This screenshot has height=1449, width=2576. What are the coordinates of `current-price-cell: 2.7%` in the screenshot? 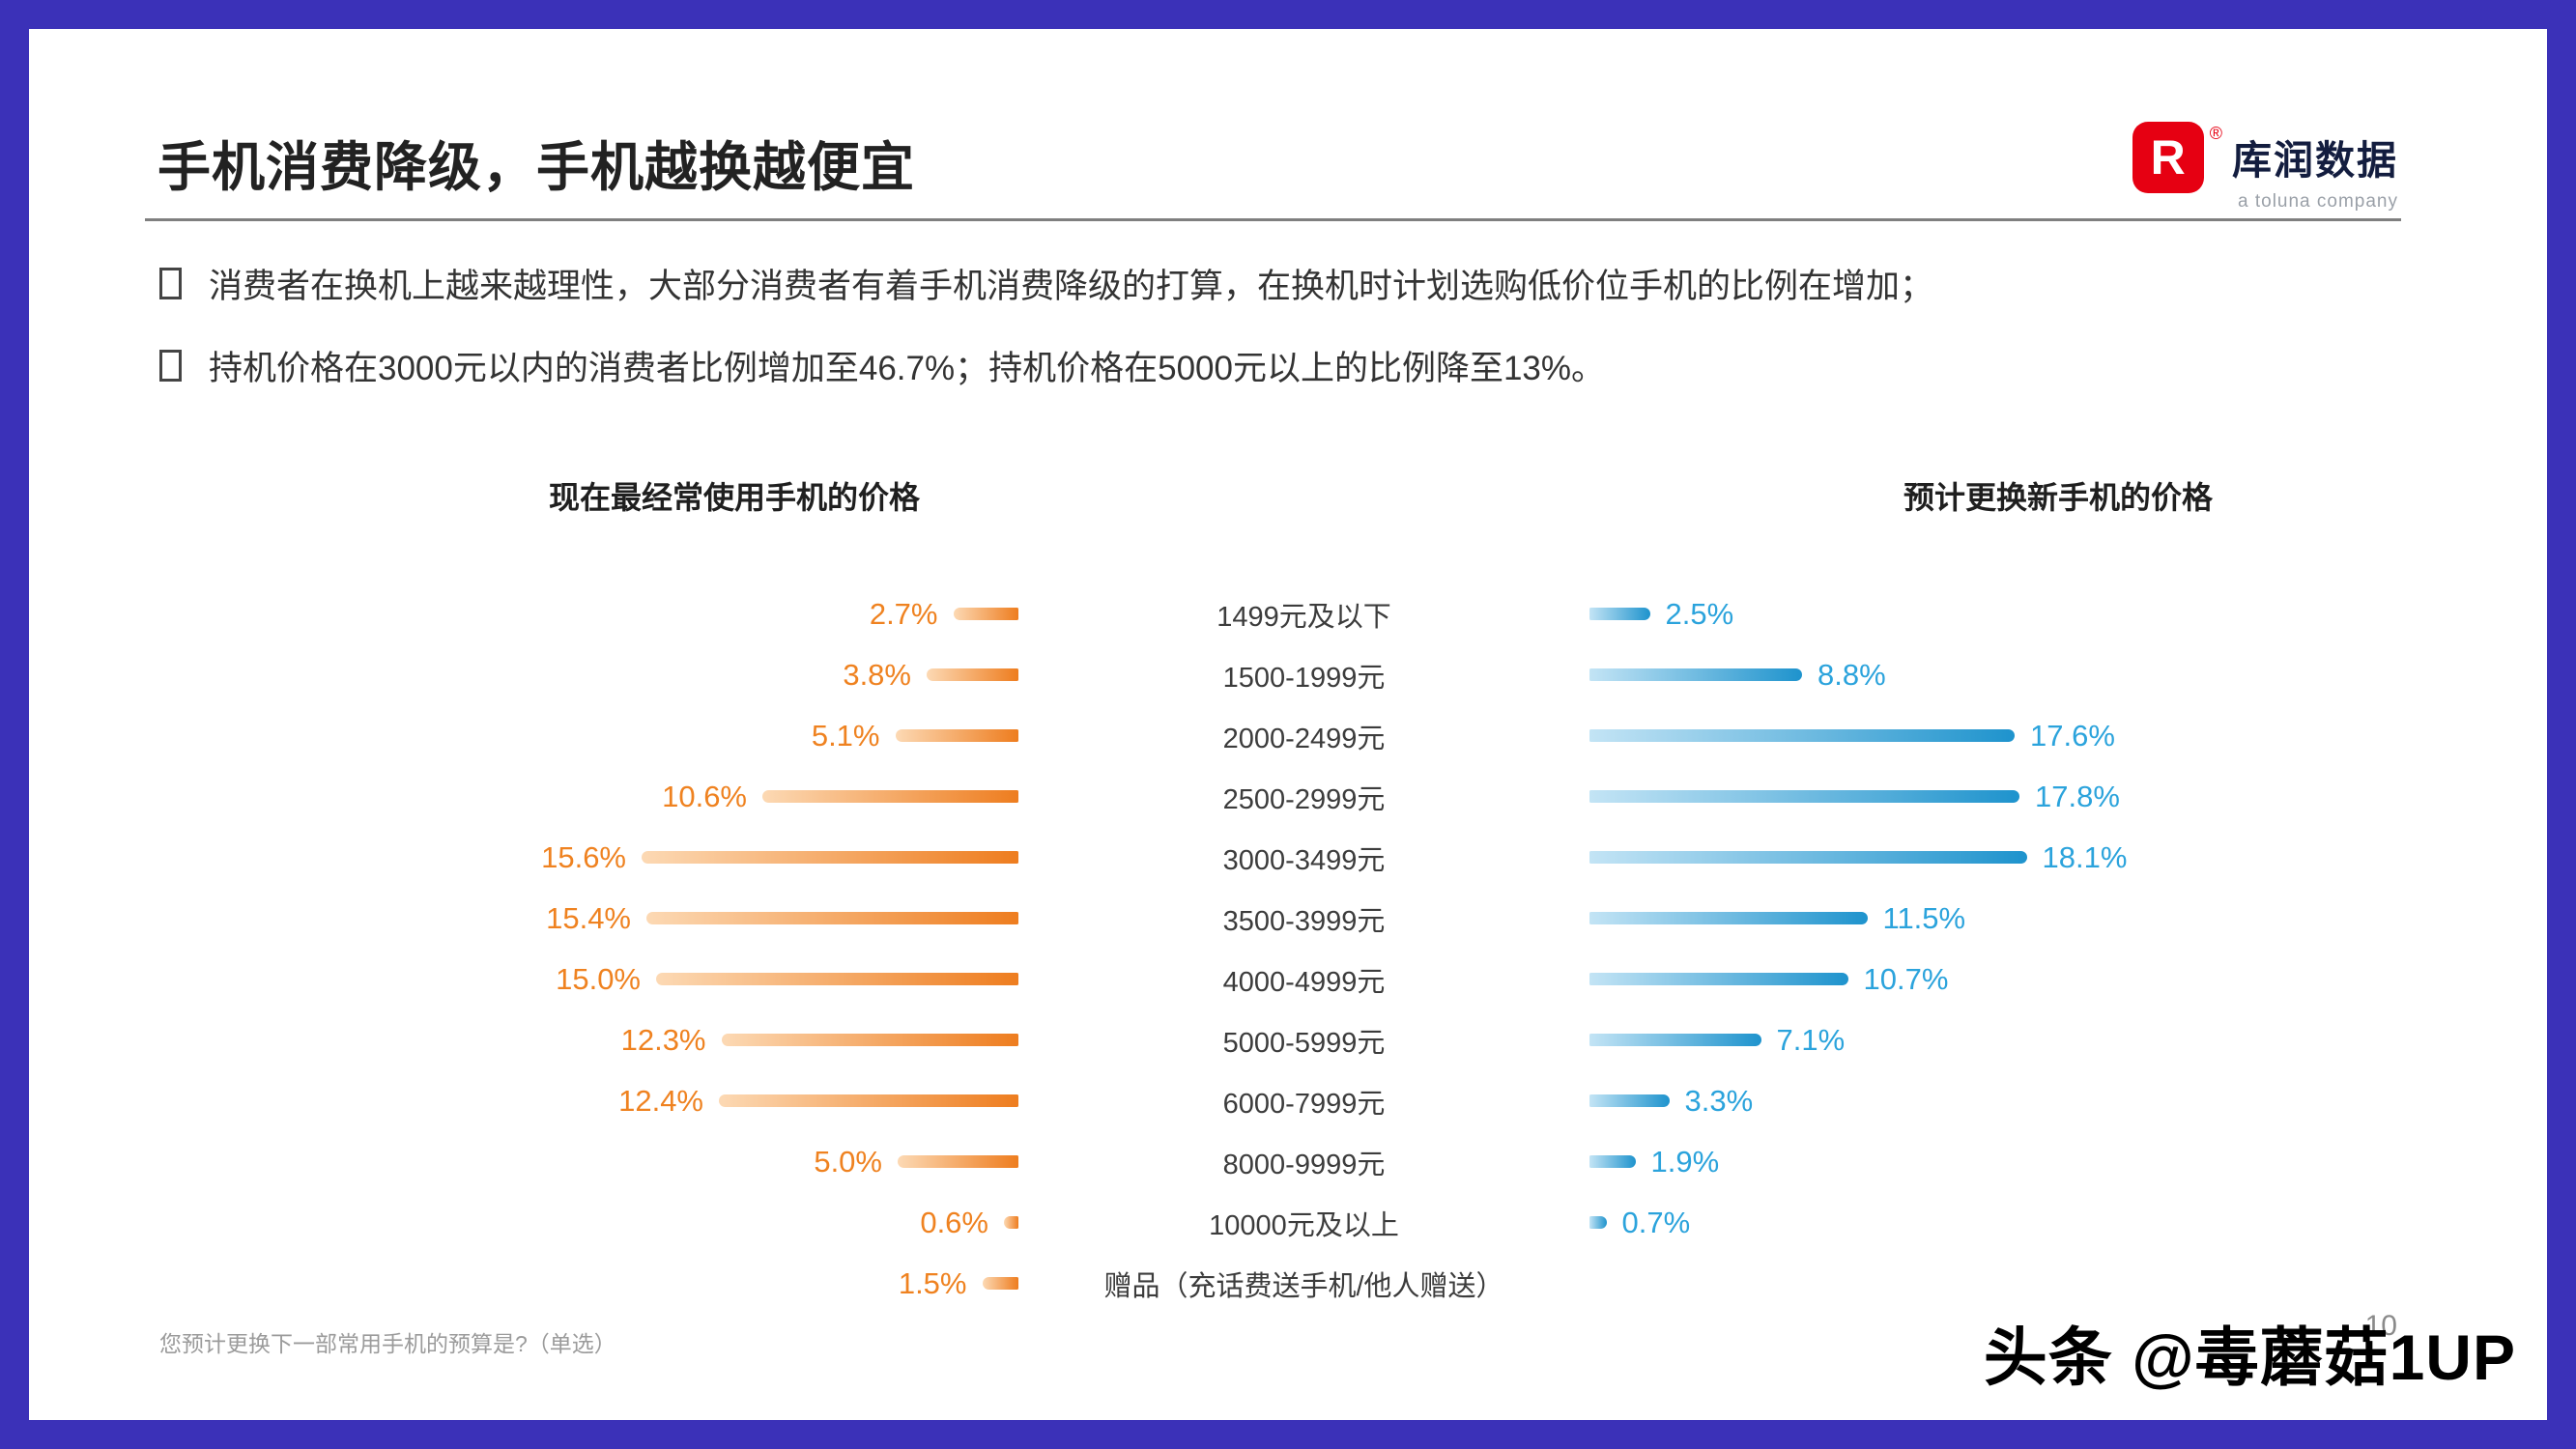 It's located at (589, 614).